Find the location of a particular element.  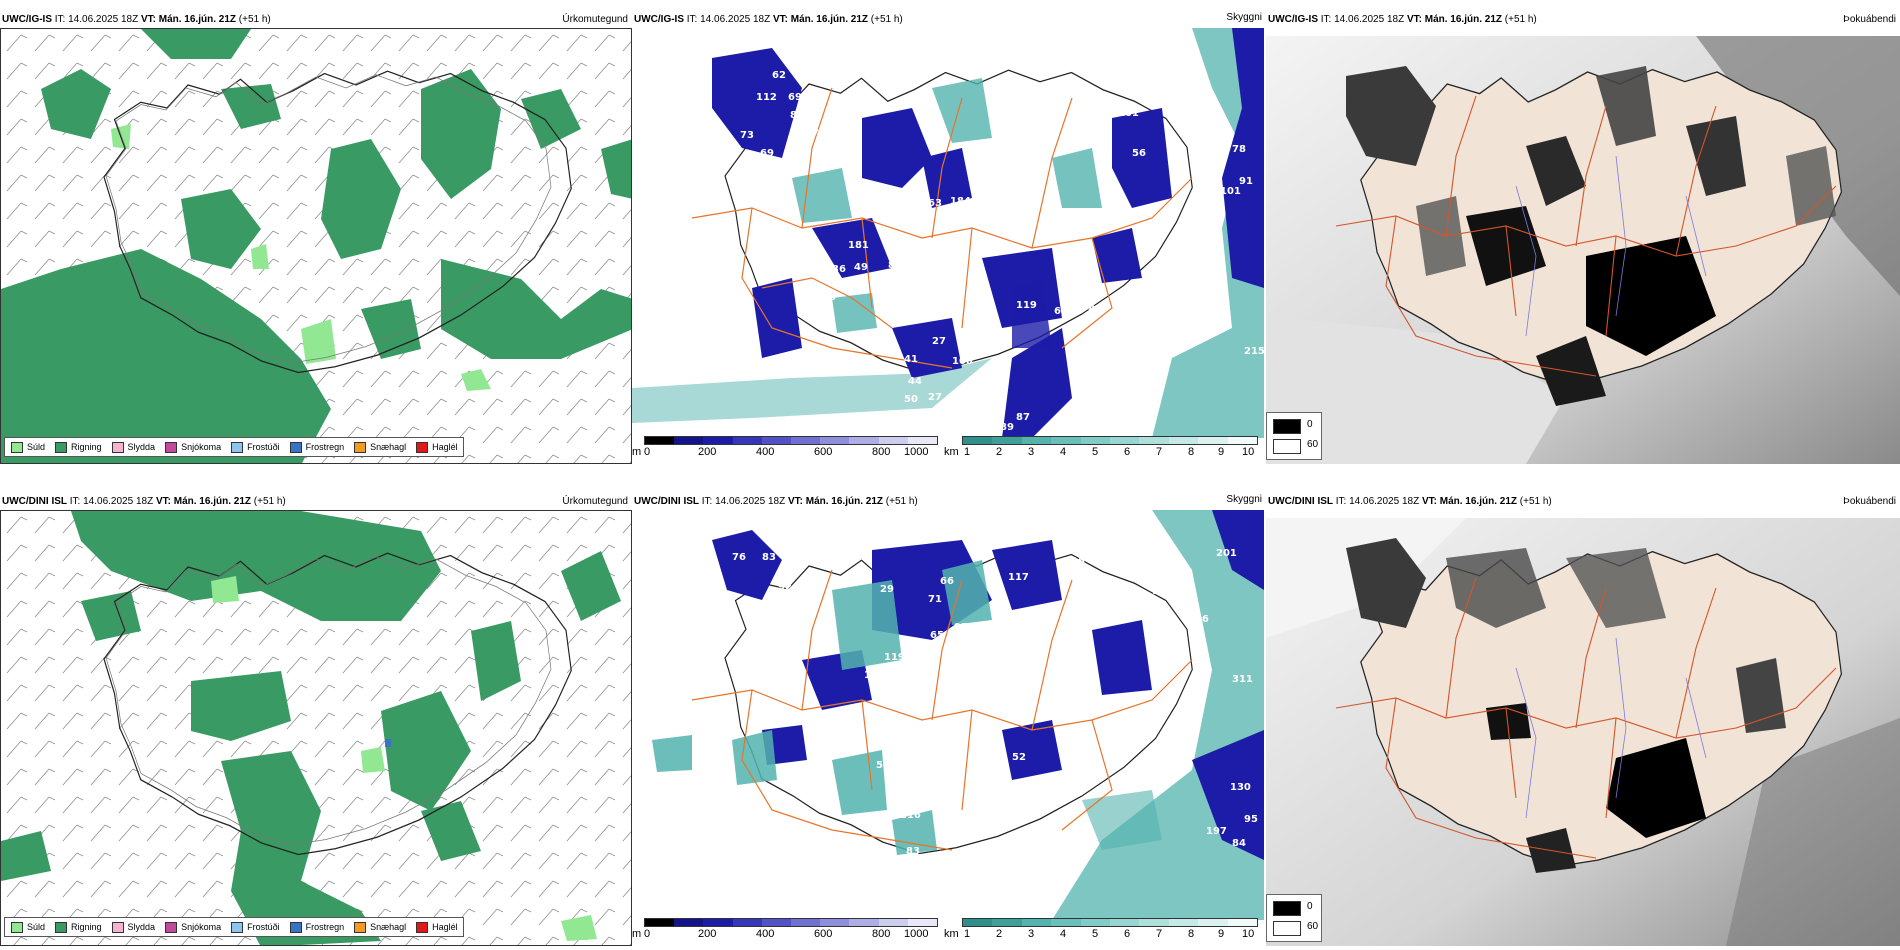

colorbar-m-bar is located at coordinates (791, 922).